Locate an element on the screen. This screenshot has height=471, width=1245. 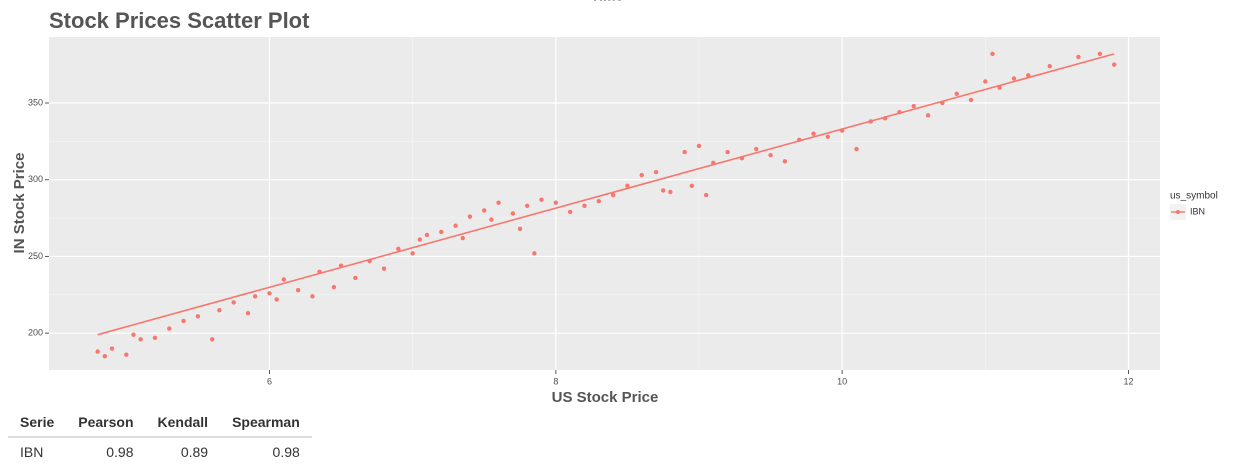
table-cell: 0.89 is located at coordinates (194, 452).